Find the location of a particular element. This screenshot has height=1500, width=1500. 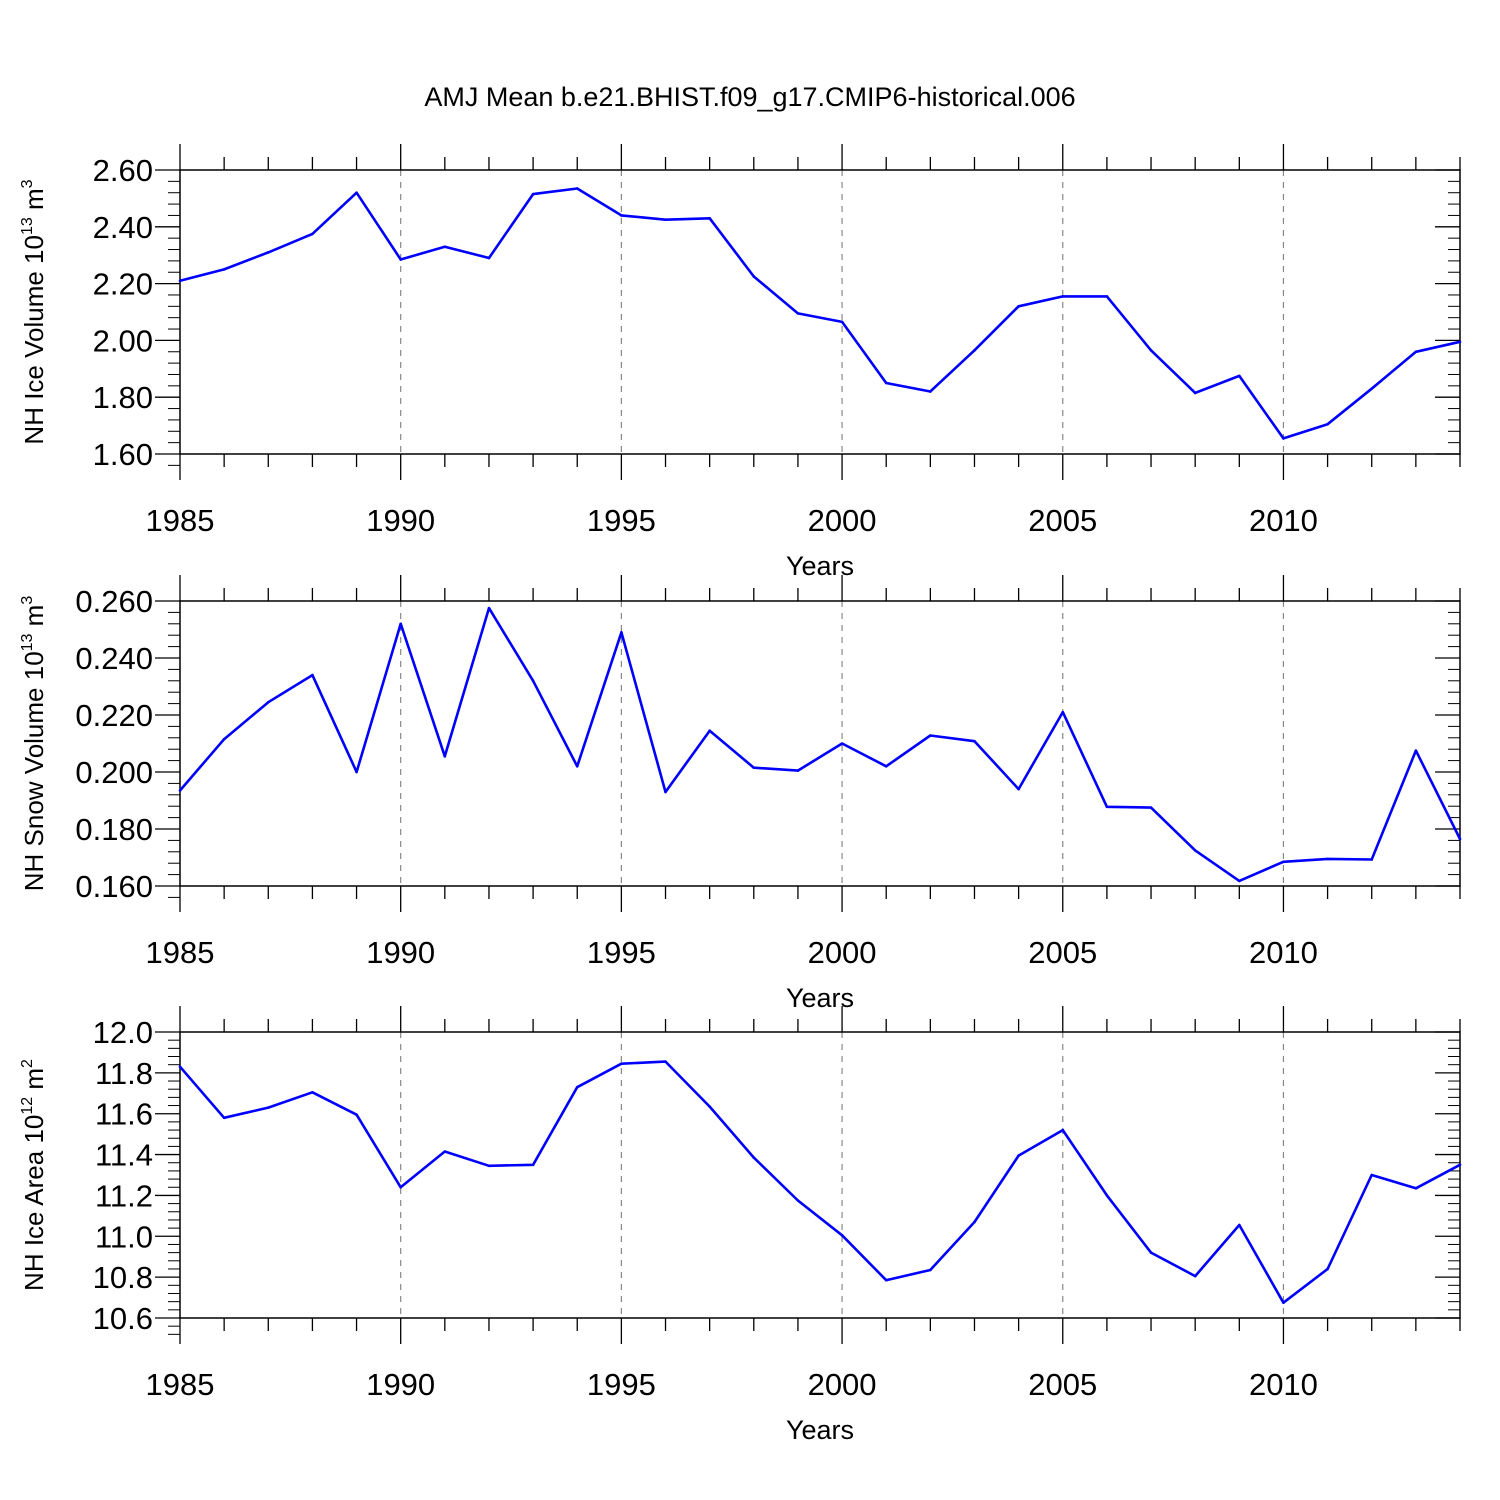

y-axis-label: NH Ice Volume 1013 m3 is located at coordinates (34, 311).